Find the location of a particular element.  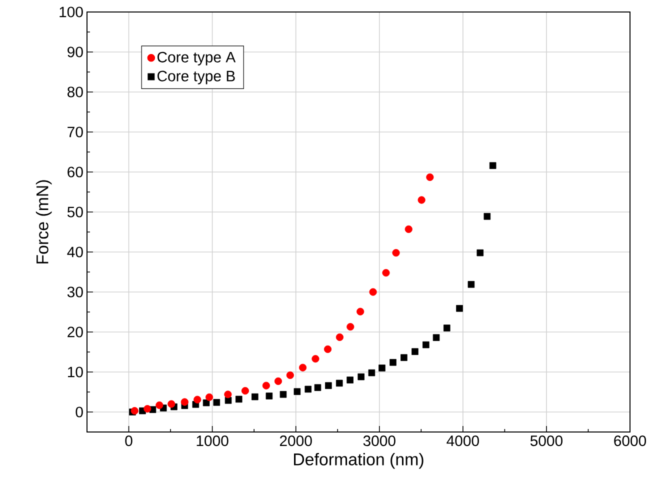

y-tick-label: 50 is located at coordinates (75, 212).